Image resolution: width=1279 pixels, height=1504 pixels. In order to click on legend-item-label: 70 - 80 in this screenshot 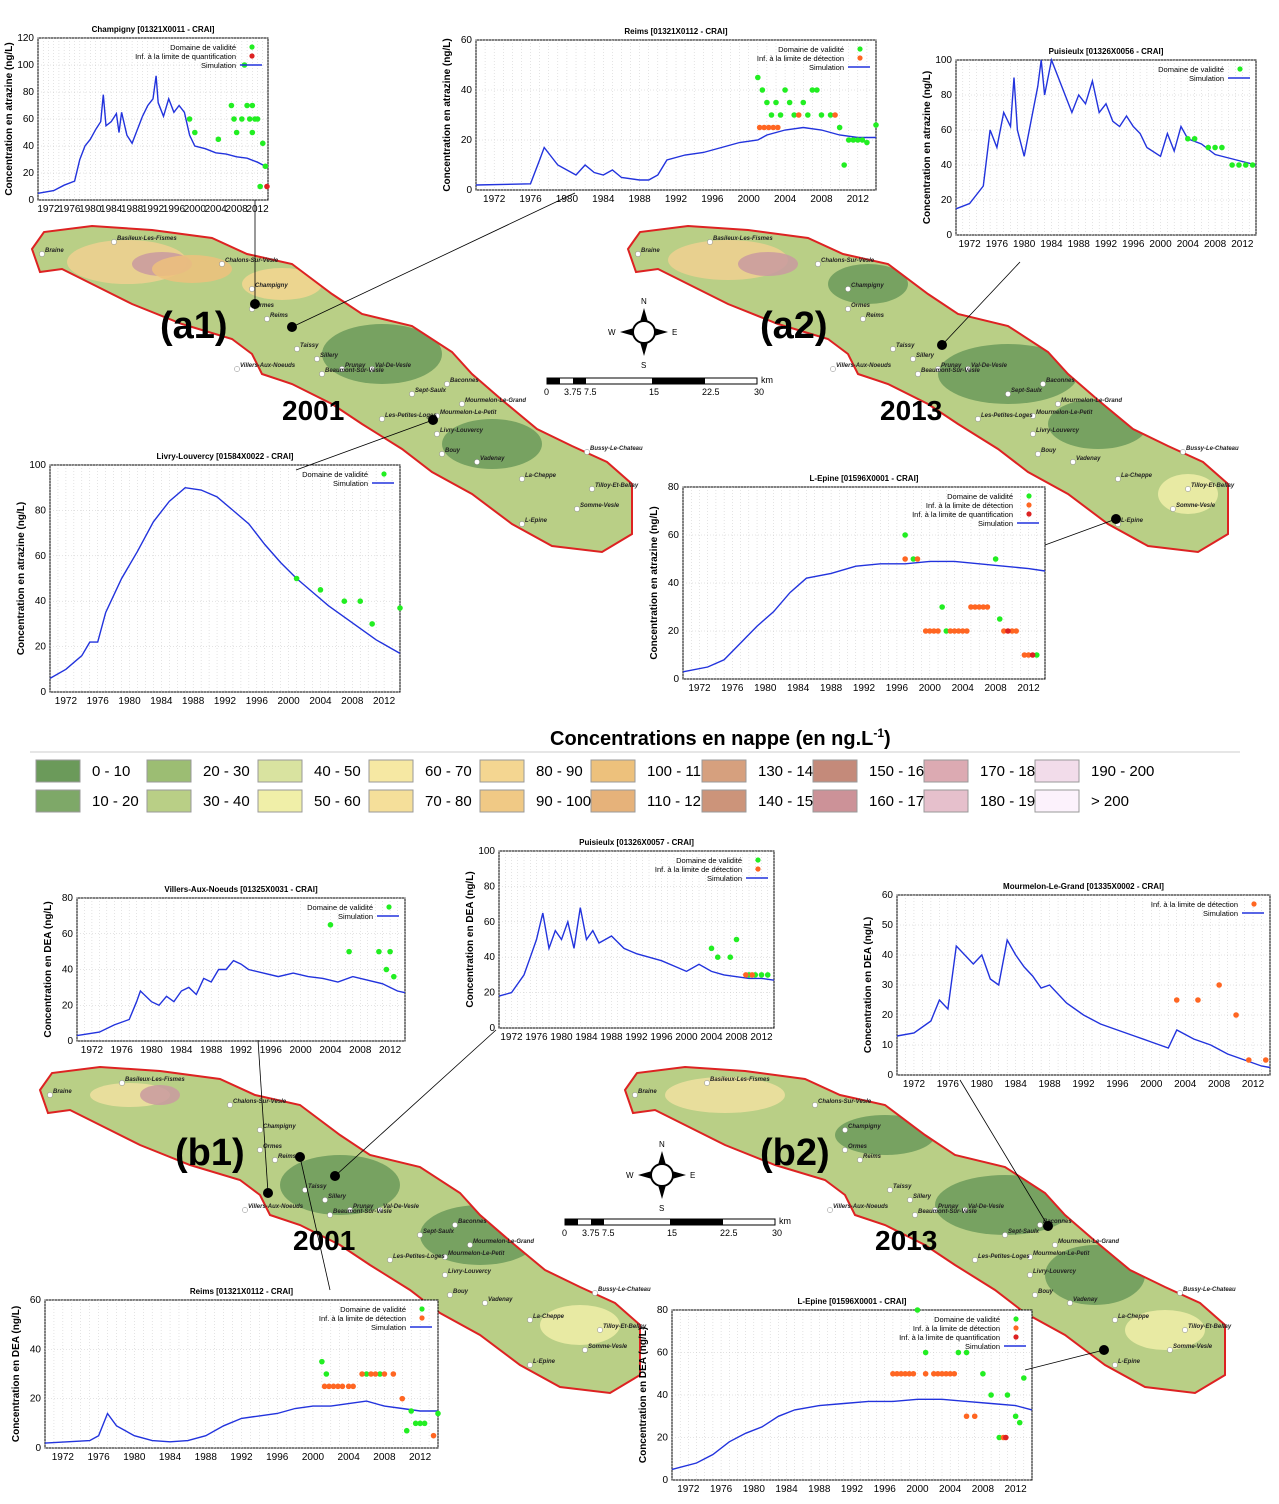, I will do `click(448, 801)`.